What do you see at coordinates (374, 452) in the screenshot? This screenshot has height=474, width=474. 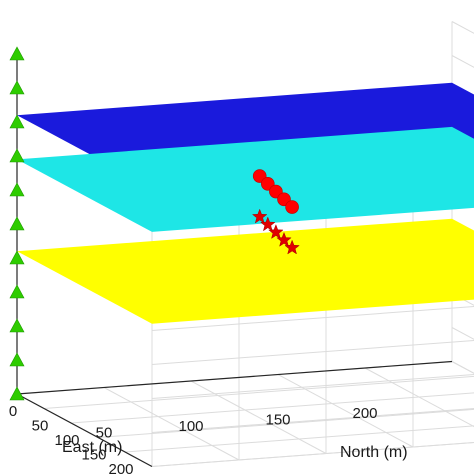 I see `y-axis-label: North (m)` at bounding box center [374, 452].